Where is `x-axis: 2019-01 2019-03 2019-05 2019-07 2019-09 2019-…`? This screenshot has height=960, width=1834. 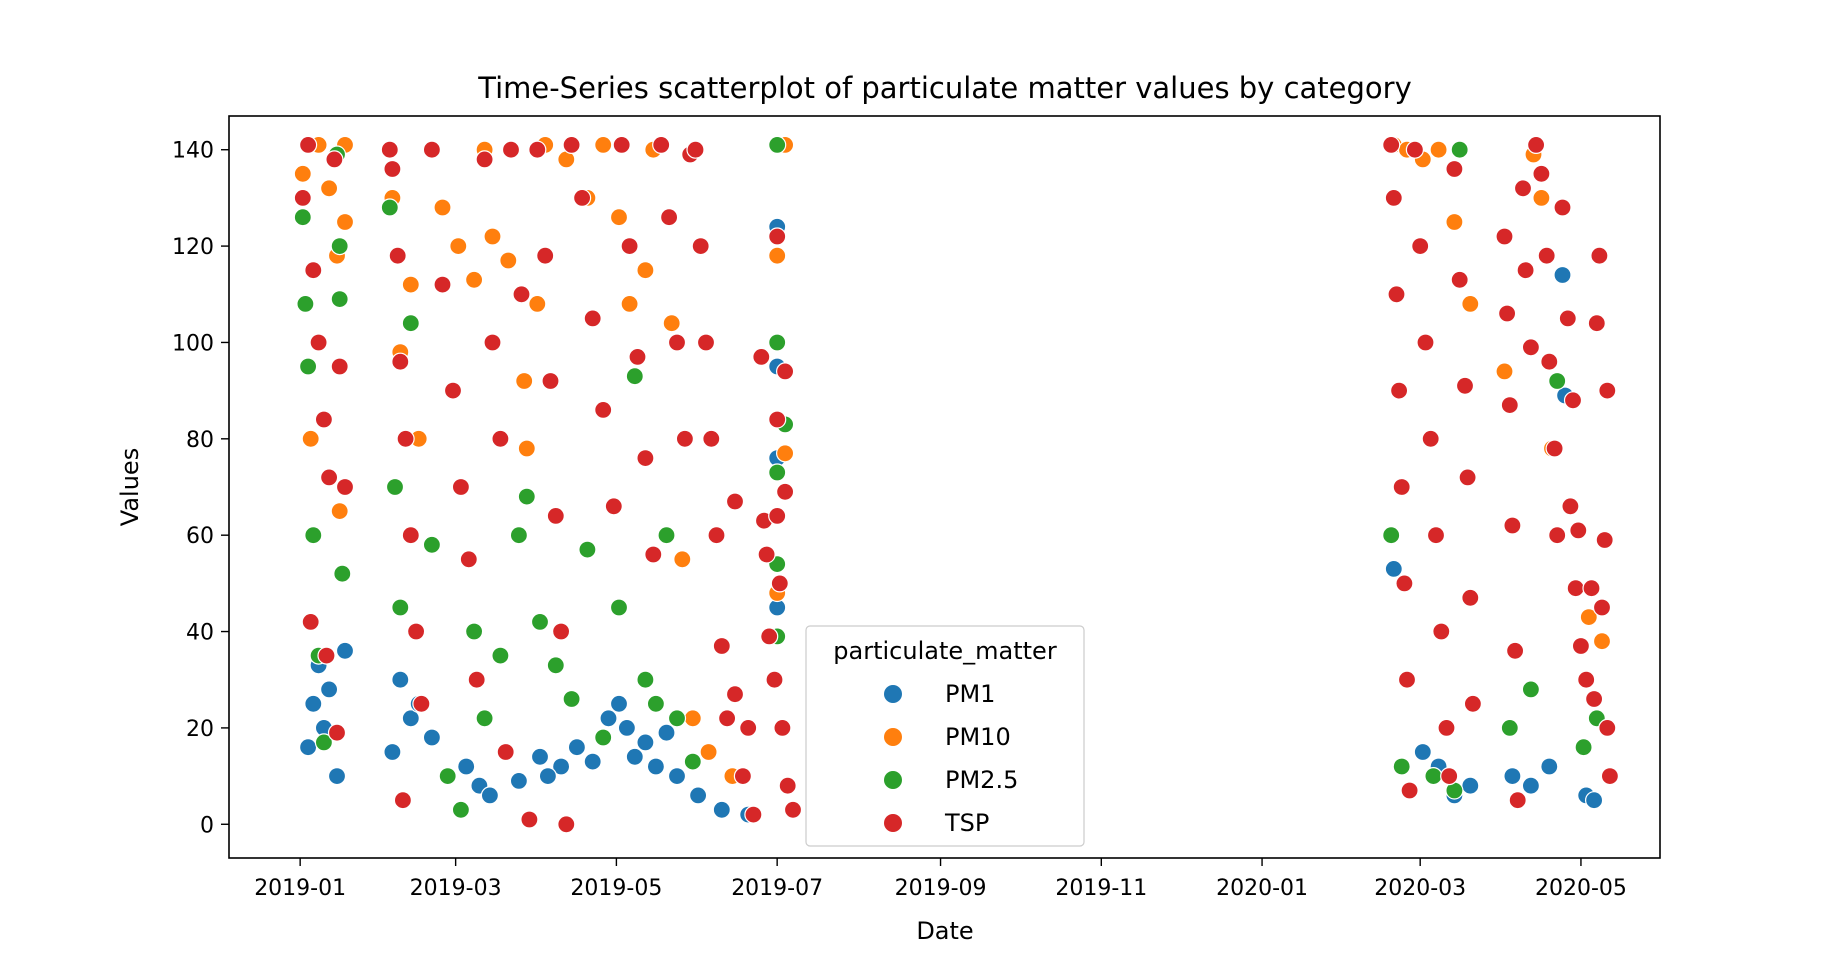
x-axis: 2019-01 2019-03 2019-05 2019-07 2019-09 2019-… is located at coordinates (940, 879).